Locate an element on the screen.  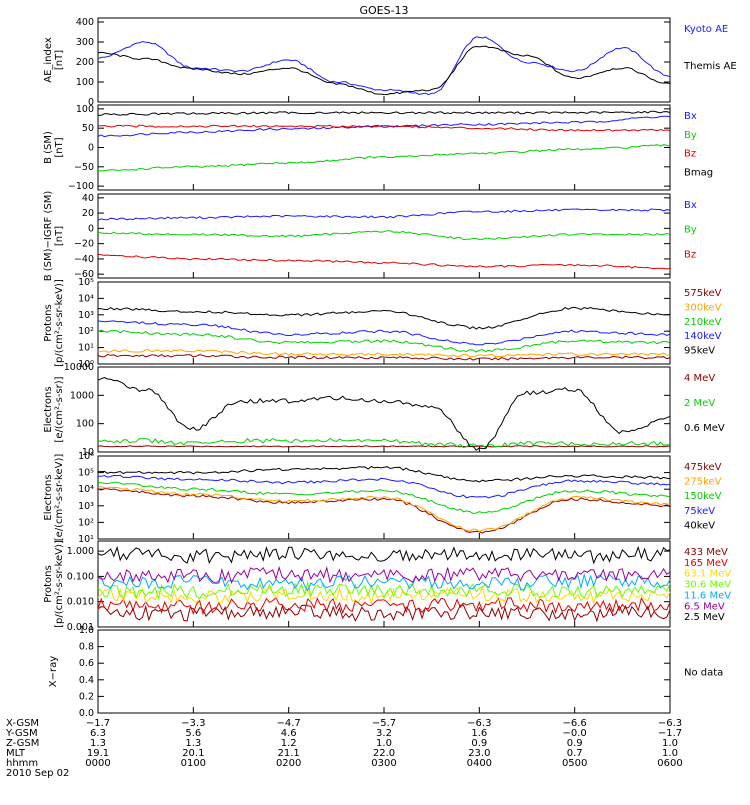
footer-row-label: X-GSM is located at coordinates (22, 723).